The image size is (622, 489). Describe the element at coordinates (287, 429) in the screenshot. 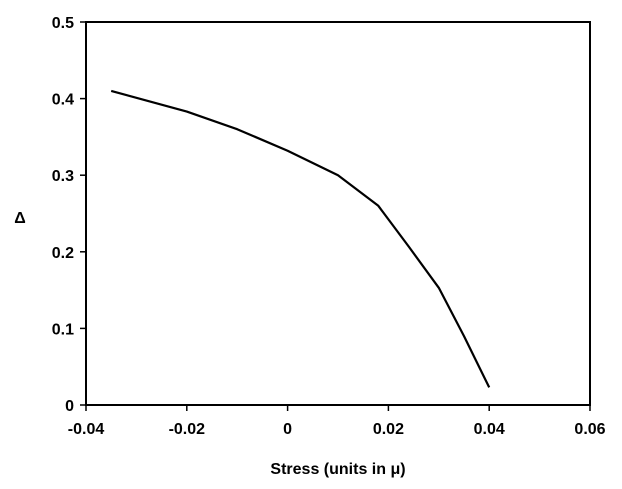

I see `x-tick-label: 0` at that location.